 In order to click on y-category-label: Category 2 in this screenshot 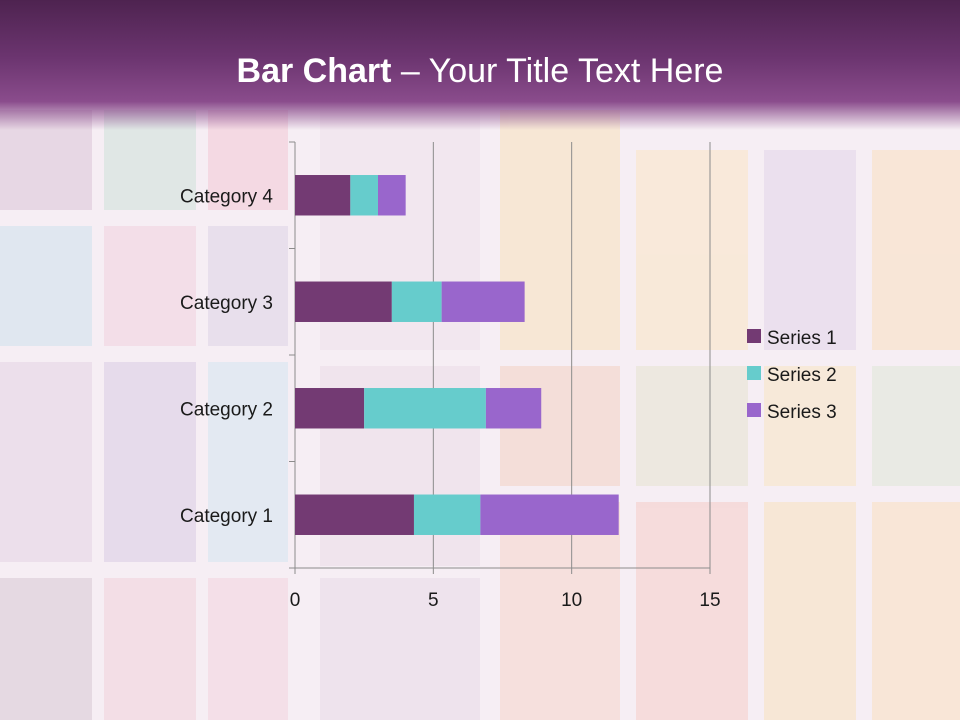, I will do `click(226, 409)`.